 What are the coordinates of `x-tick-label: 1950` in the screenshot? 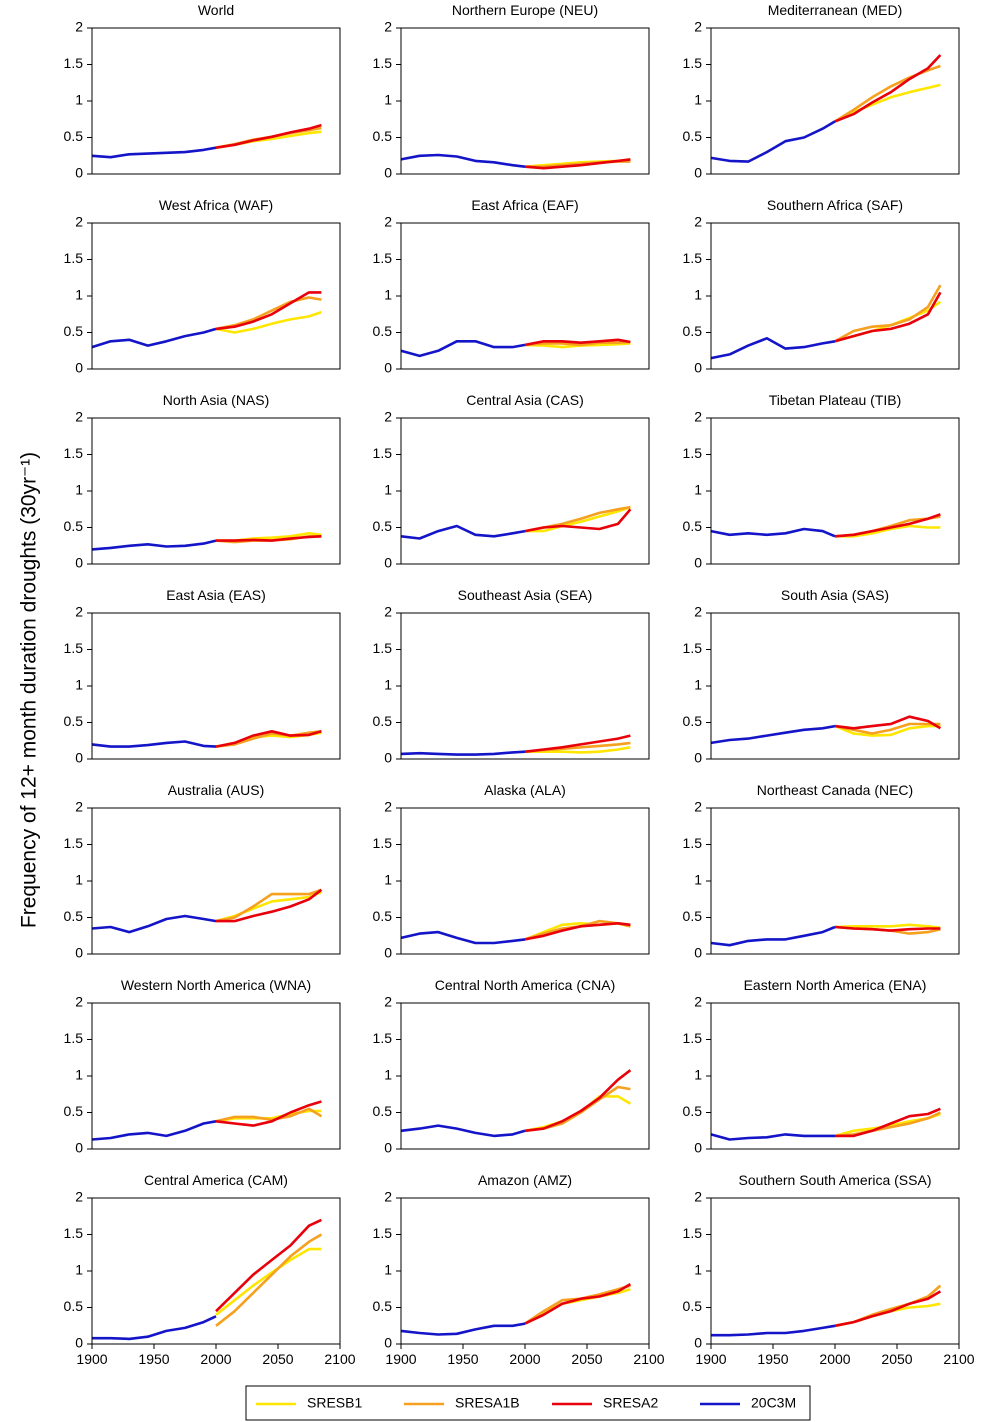 It's located at (772, 1359).